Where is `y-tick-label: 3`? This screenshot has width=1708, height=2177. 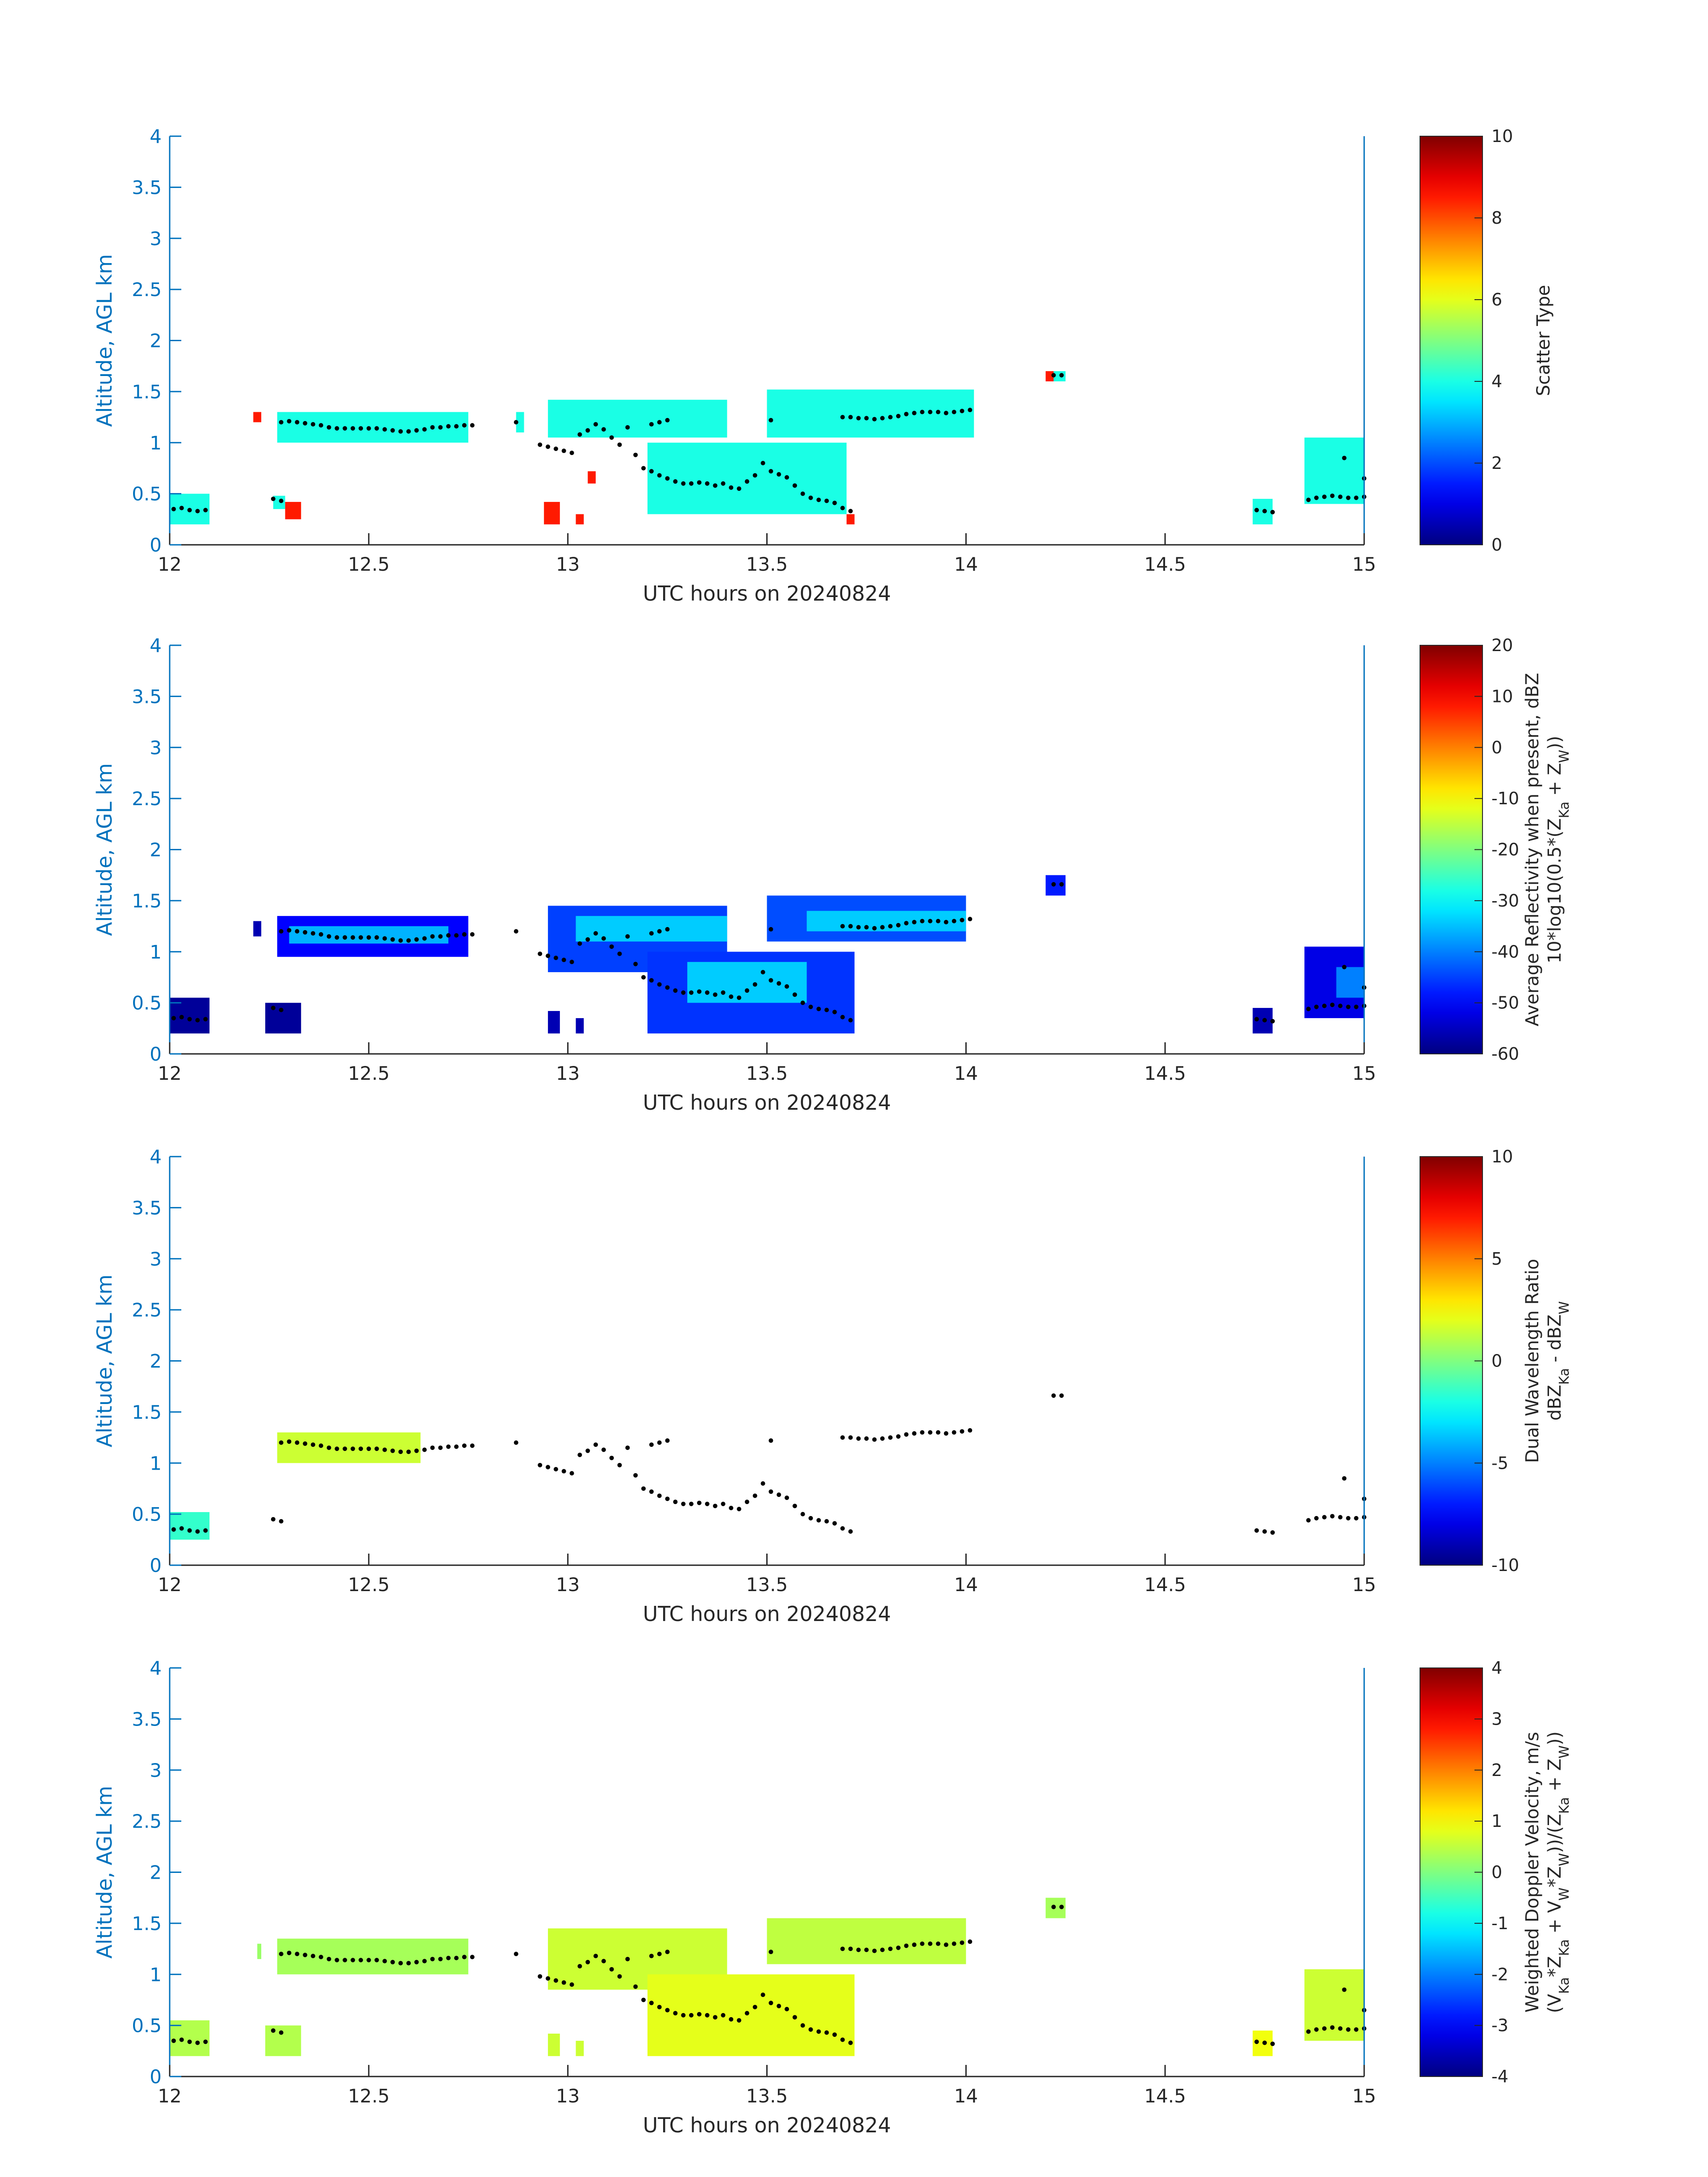
y-tick-label: 3 is located at coordinates (156, 1770).